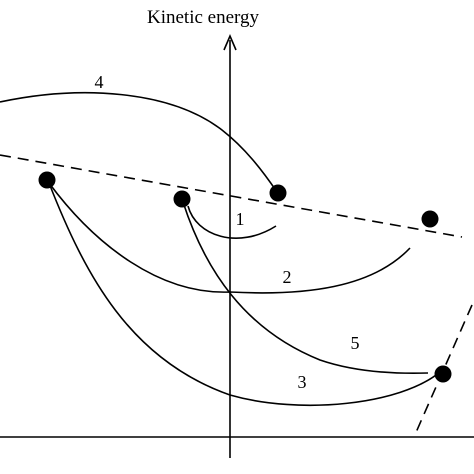 The height and width of the screenshot is (474, 474). What do you see at coordinates (287, 277) in the screenshot?
I see `curve-2-label: 2` at bounding box center [287, 277].